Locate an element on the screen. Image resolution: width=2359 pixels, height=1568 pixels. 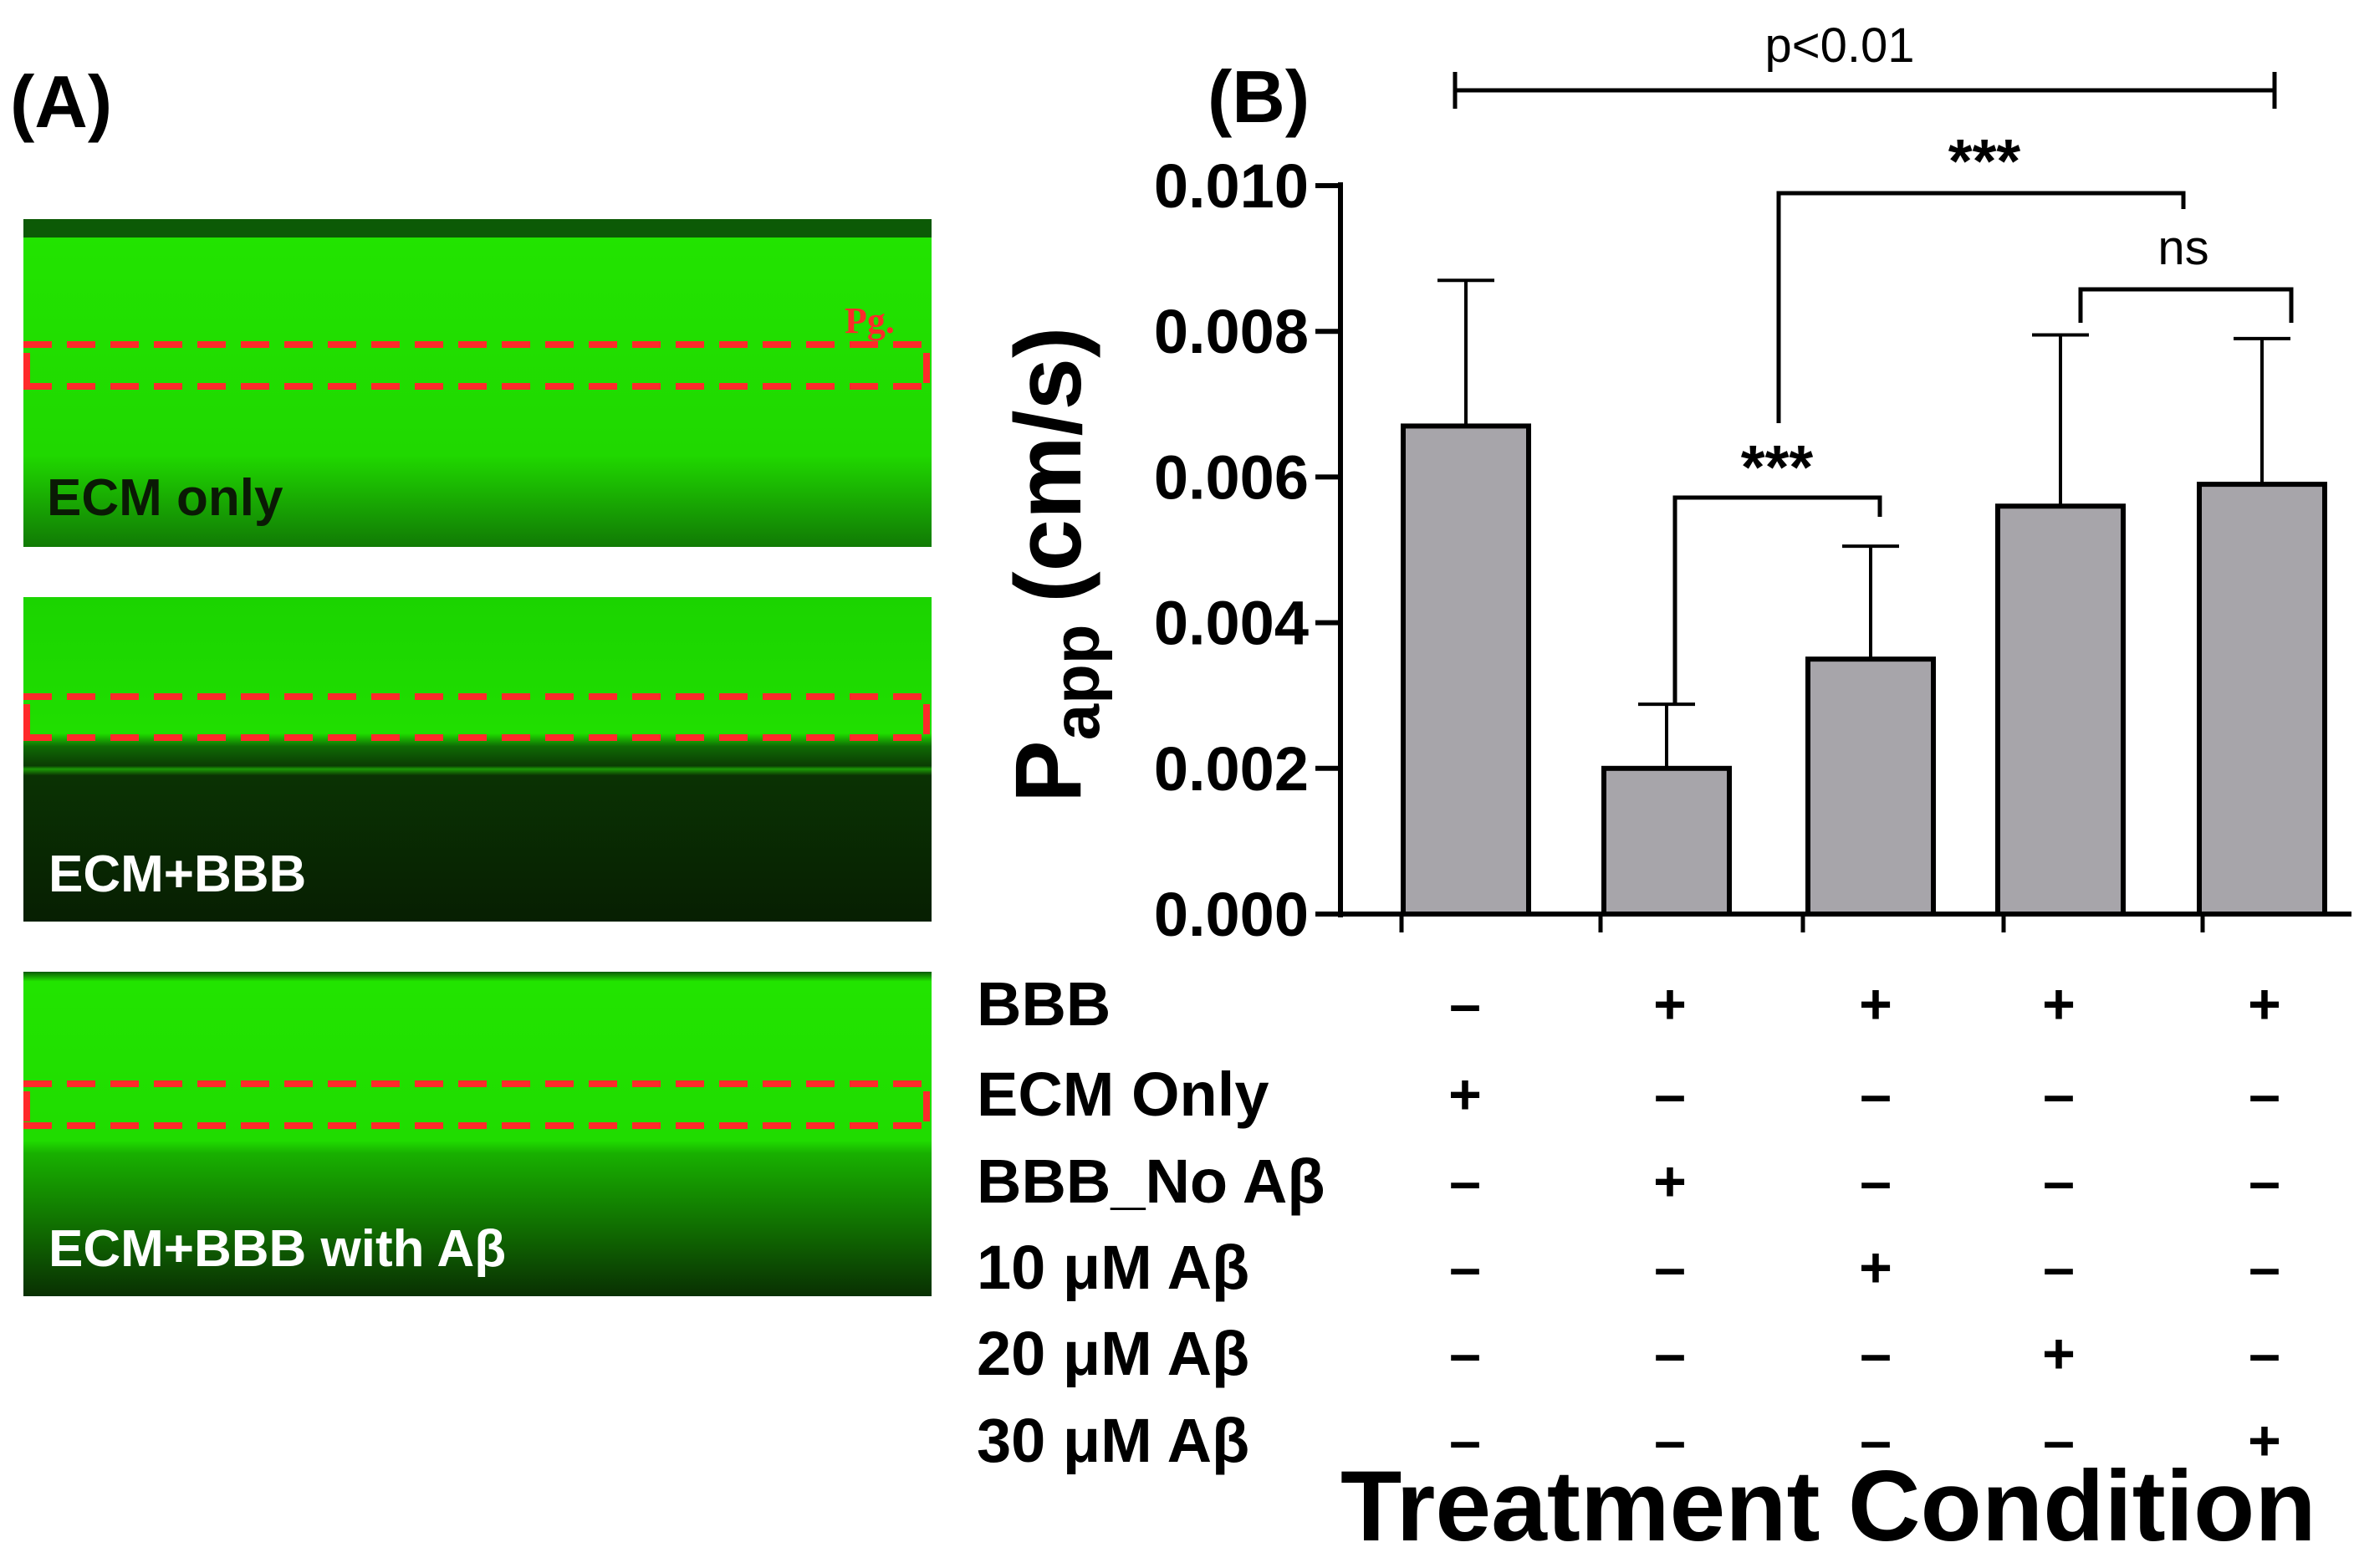
micrograph-ecm-bbb-image is located at coordinates (477, 759).